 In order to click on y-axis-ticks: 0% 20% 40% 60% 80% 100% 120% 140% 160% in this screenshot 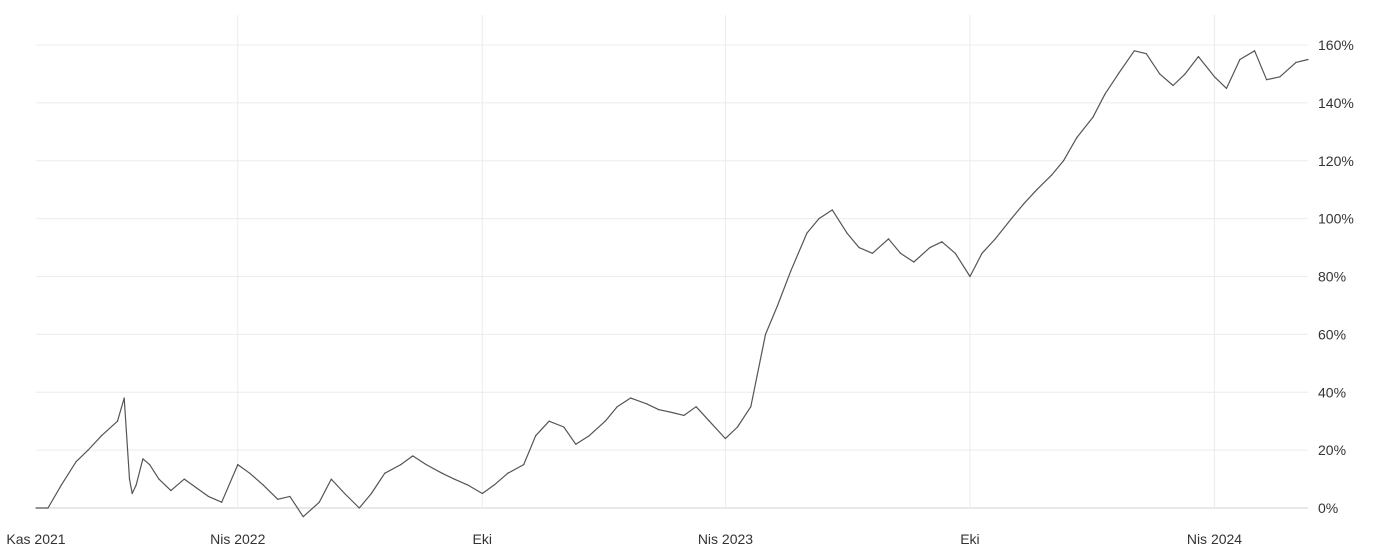, I will do `click(1336, 276)`.